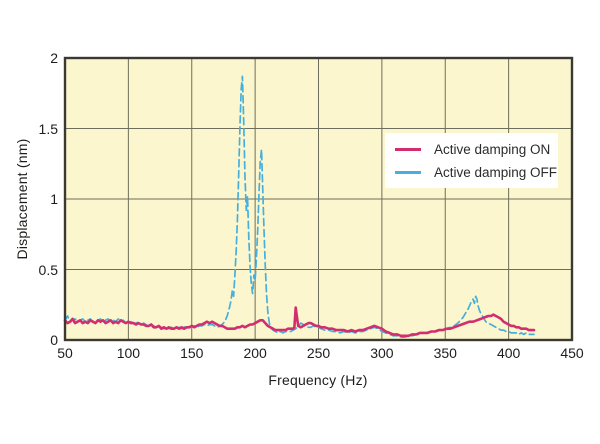 The width and height of the screenshot is (600, 444). What do you see at coordinates (54, 340) in the screenshot?
I see `y-tick-label: 0` at bounding box center [54, 340].